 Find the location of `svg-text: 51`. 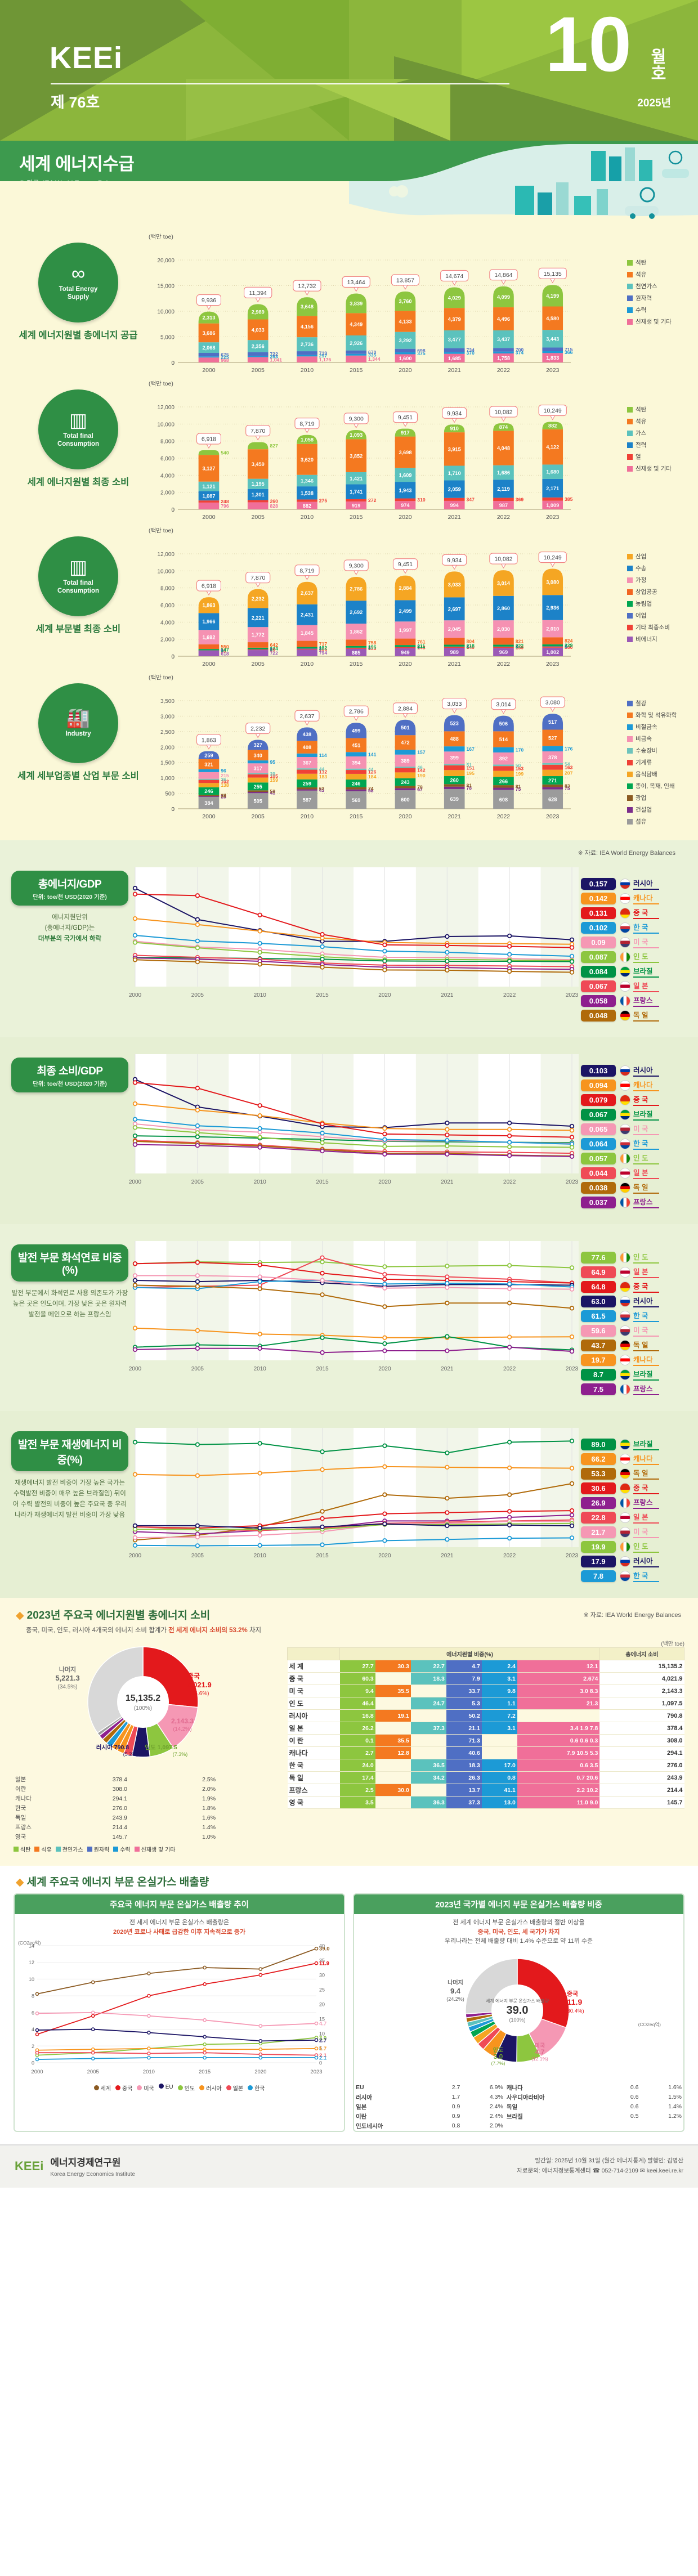

svg-text: 51 is located at coordinates (469, 765).